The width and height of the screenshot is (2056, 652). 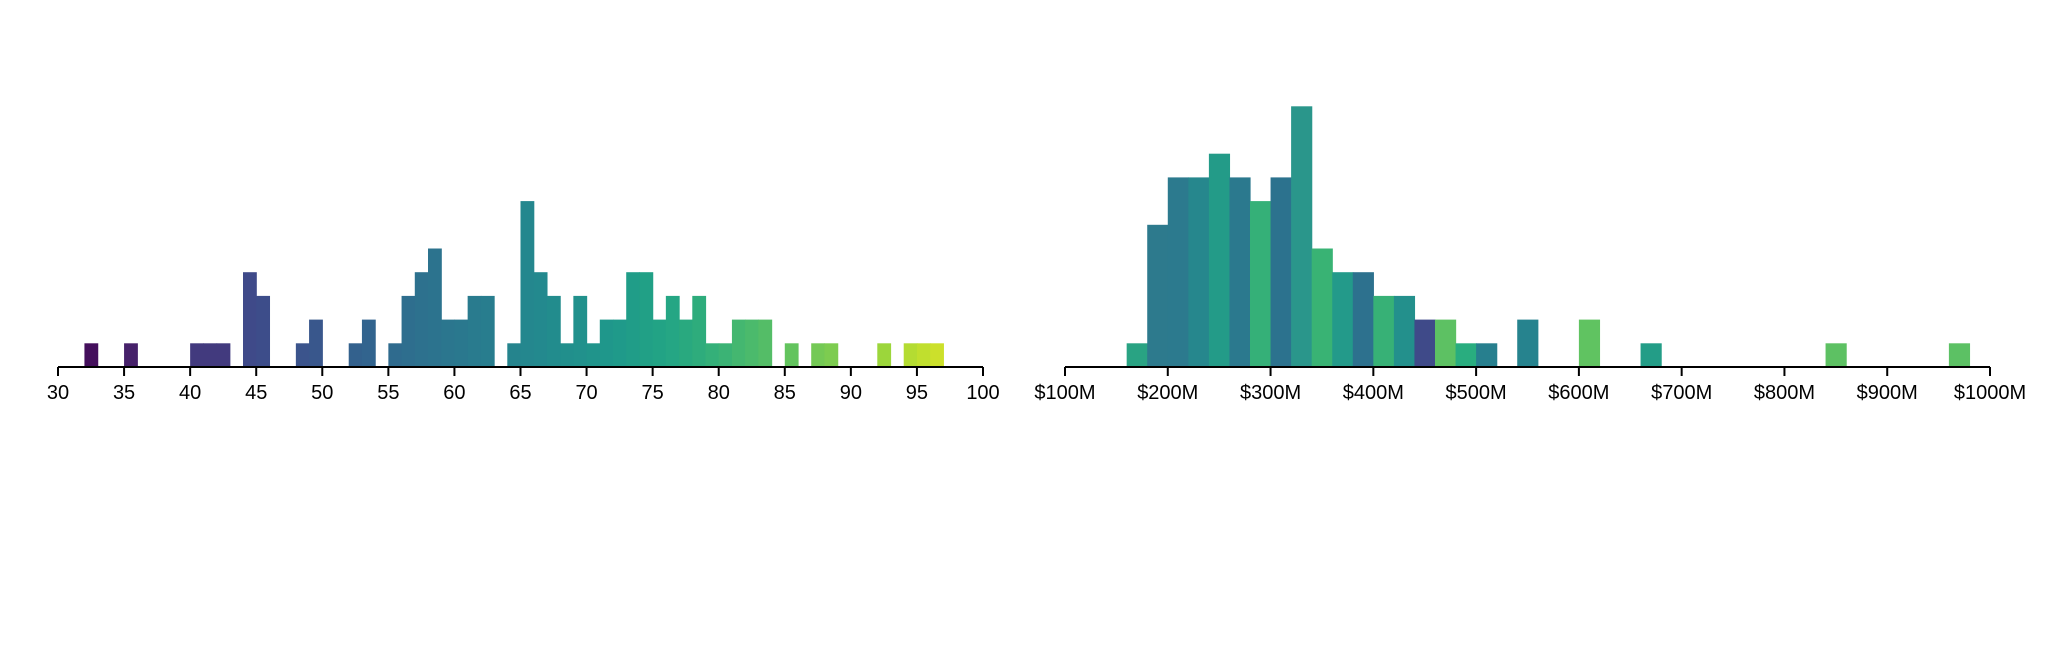 I want to click on x-tick-label: $800M, so click(x=1784, y=393).